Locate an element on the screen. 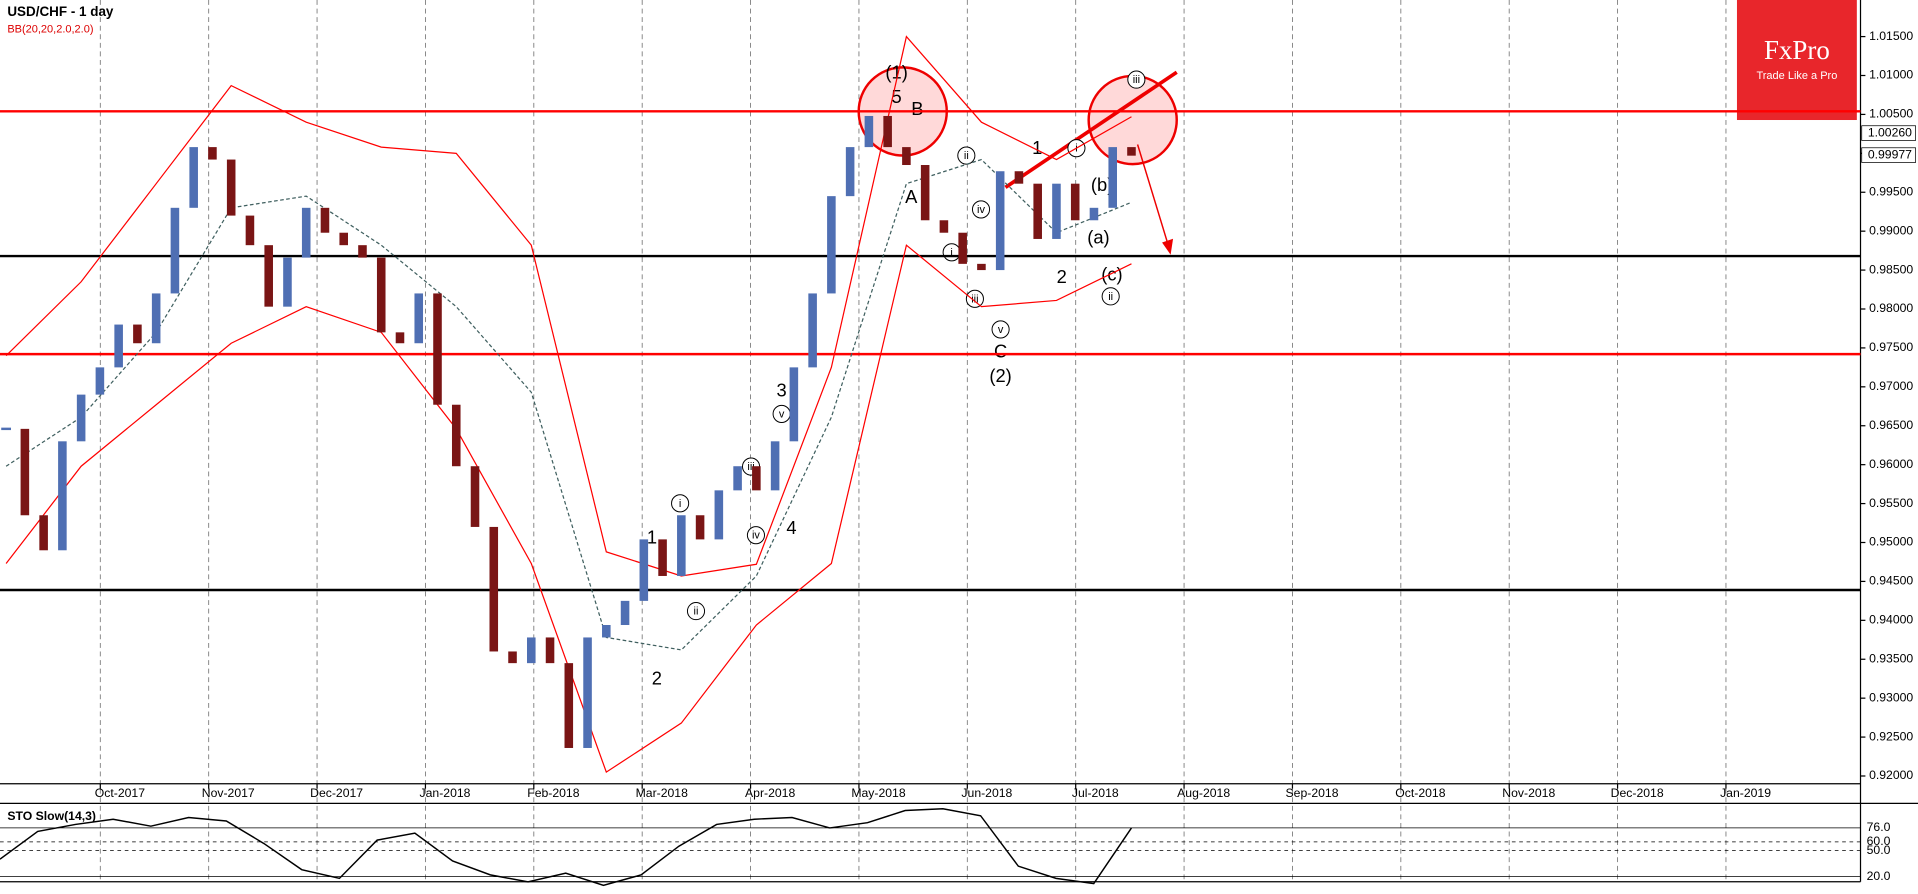 This screenshot has width=1918, height=894. wave-label: 1 is located at coordinates (652, 537).